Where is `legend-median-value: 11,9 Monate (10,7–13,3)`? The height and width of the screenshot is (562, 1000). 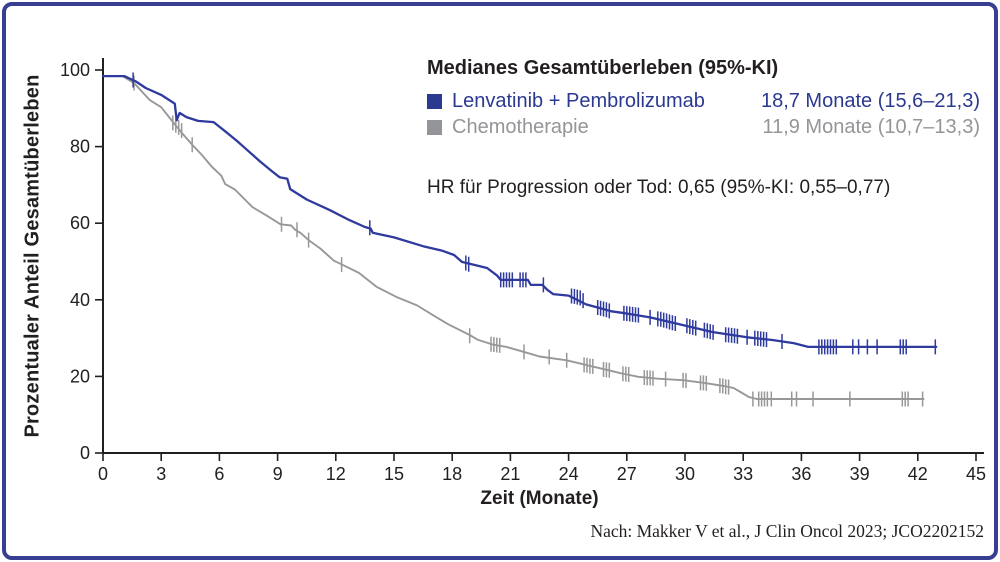
legend-median-value: 11,9 Monate (10,7–13,3) is located at coordinates (871, 127).